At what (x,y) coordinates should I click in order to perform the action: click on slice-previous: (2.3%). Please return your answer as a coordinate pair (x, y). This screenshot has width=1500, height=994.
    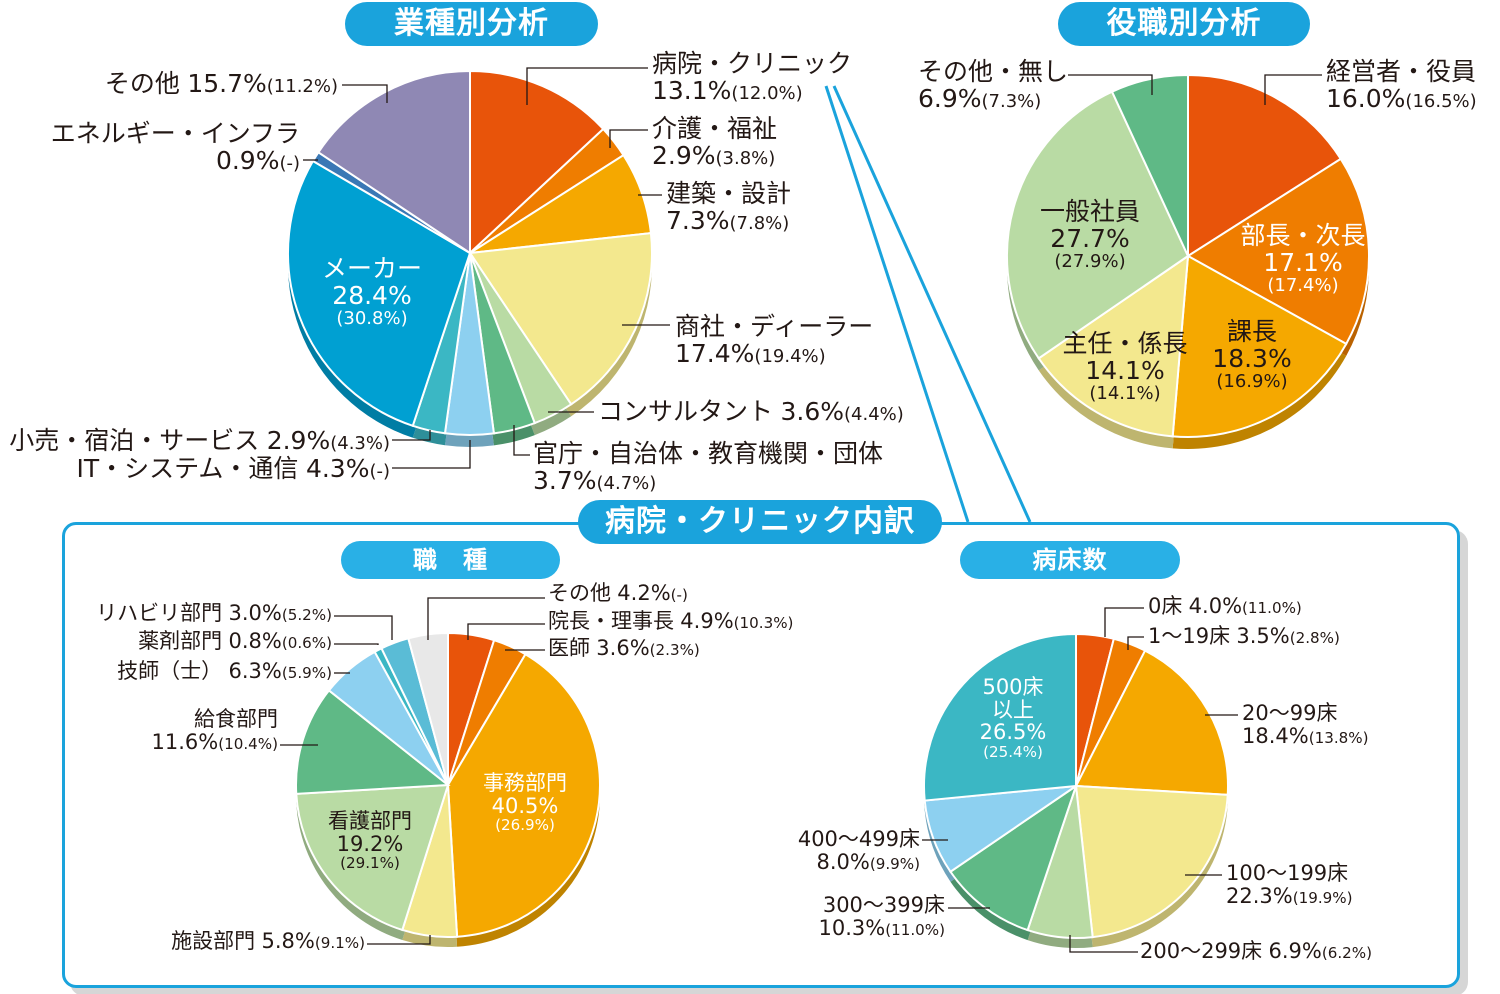
    Looking at the image, I should click on (674, 650).